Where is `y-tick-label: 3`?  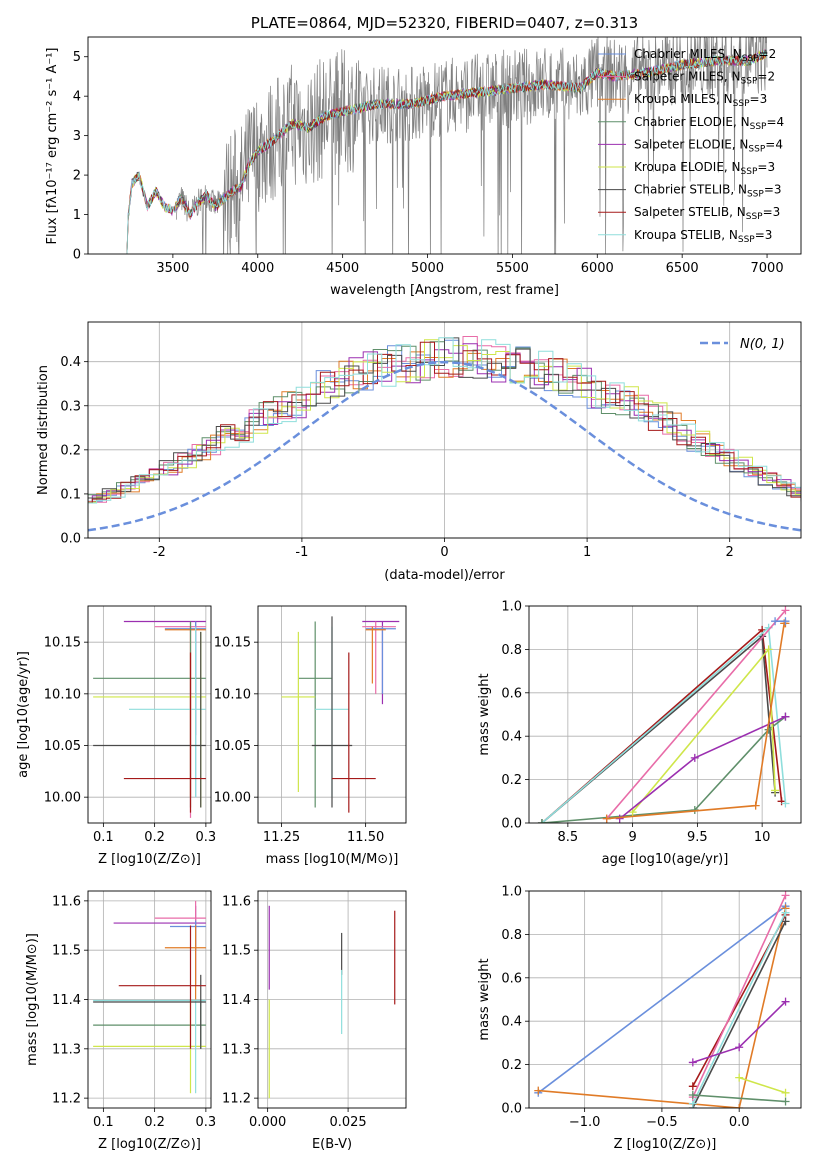
y-tick-label: 3 is located at coordinates (77, 136).